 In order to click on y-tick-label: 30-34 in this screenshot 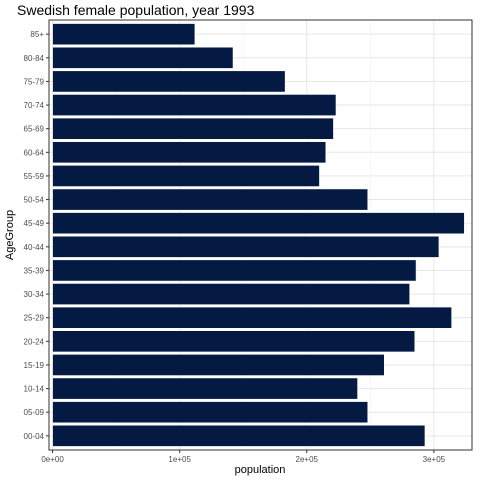, I will do `click(34, 294)`.